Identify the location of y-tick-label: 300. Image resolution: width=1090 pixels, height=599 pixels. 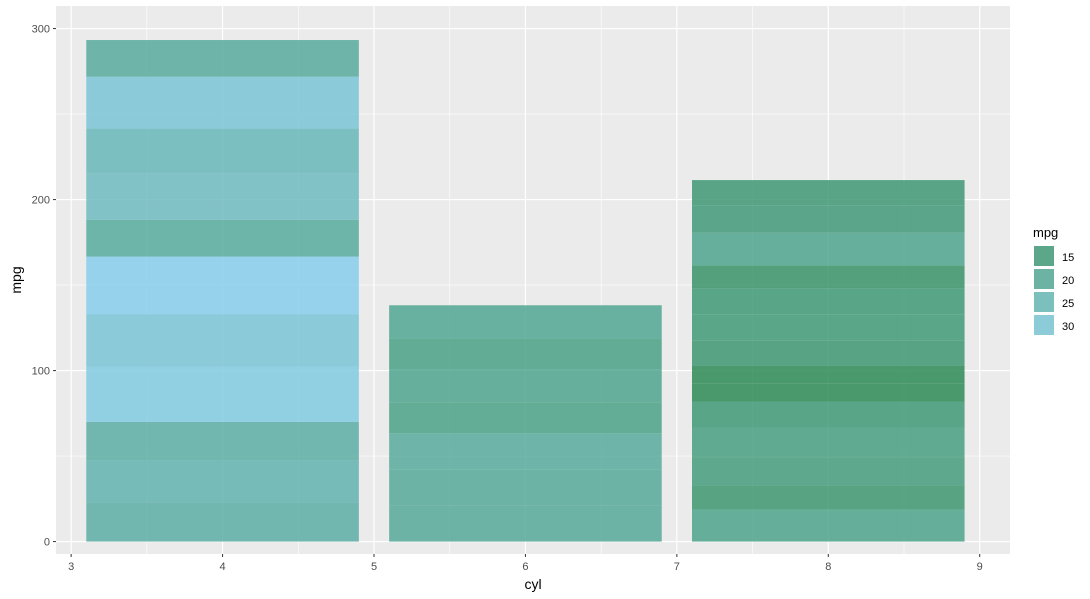
(41, 30).